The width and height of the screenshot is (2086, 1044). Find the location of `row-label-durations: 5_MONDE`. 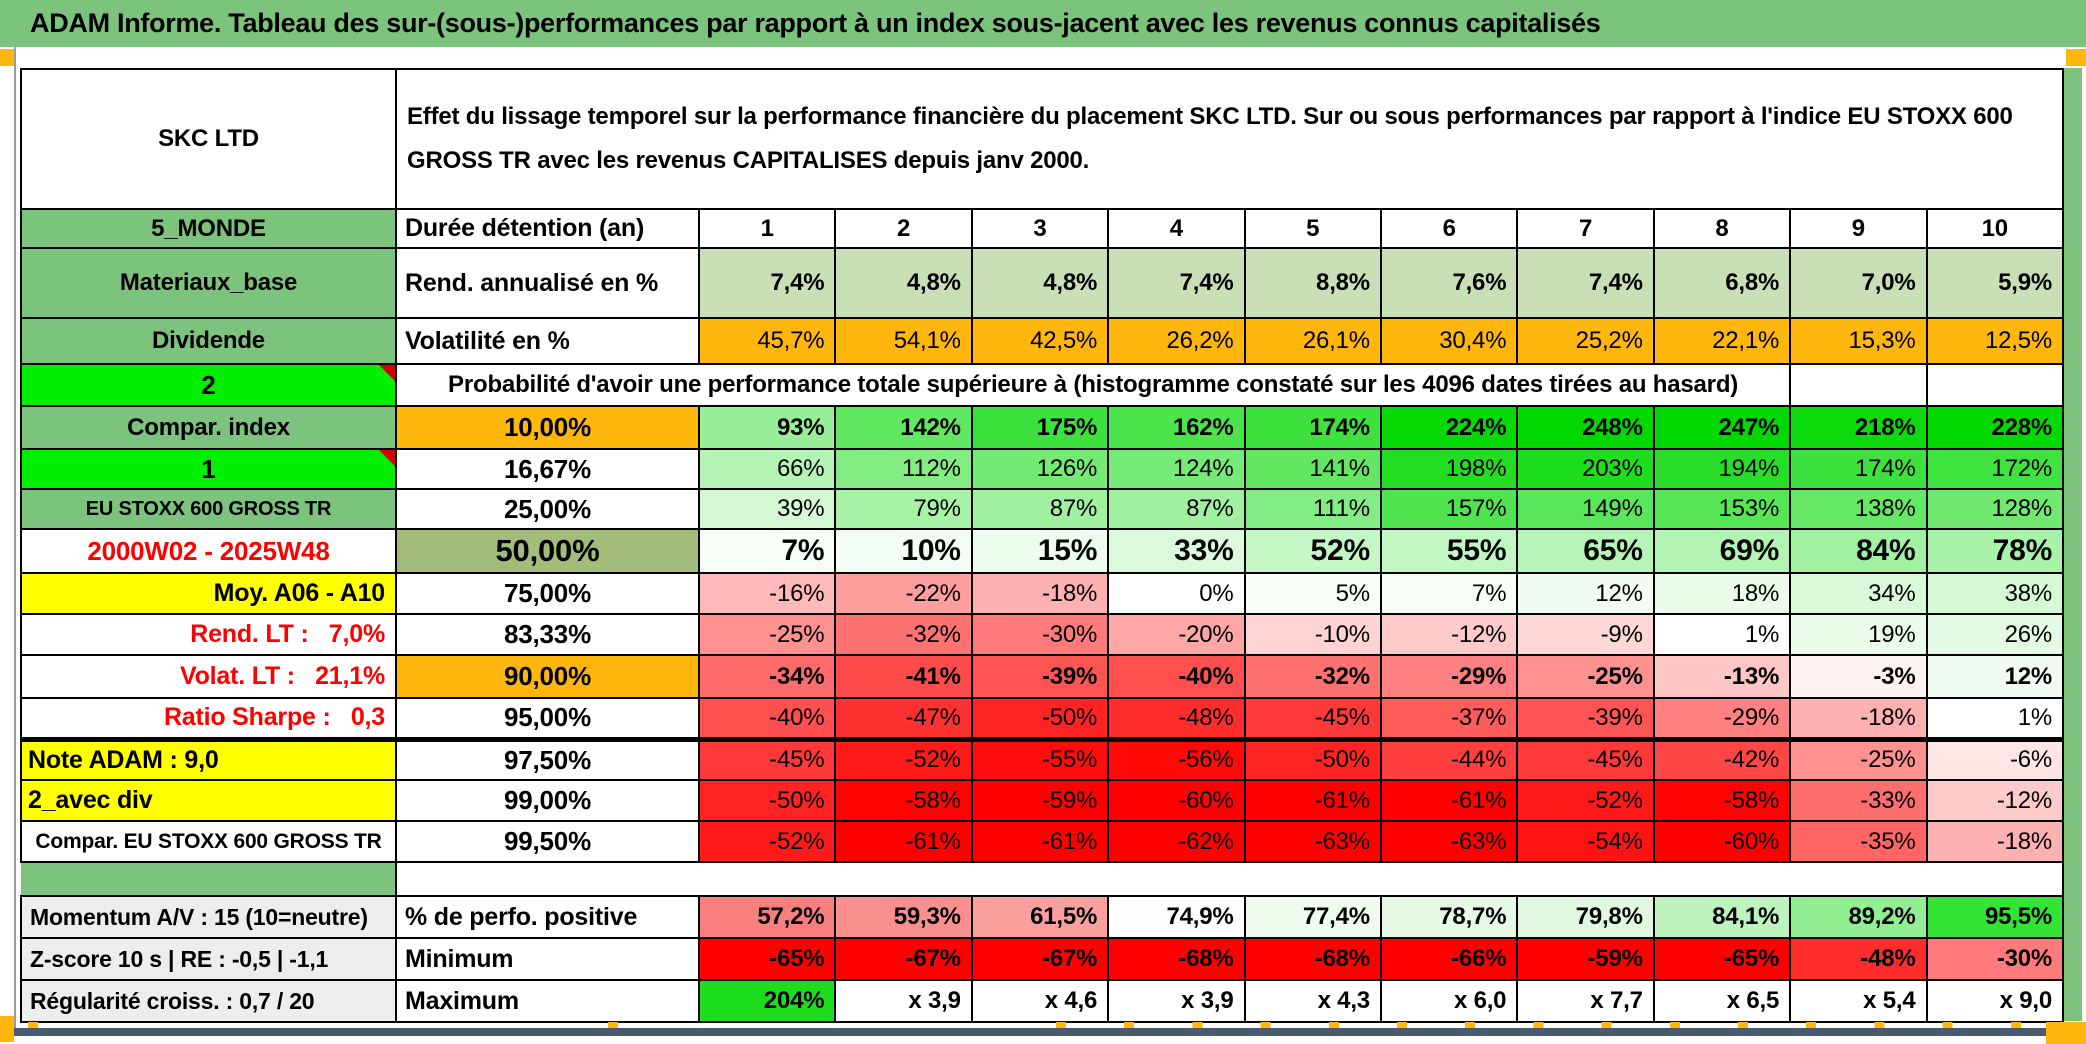

row-label-durations: 5_MONDE is located at coordinates (208, 228).